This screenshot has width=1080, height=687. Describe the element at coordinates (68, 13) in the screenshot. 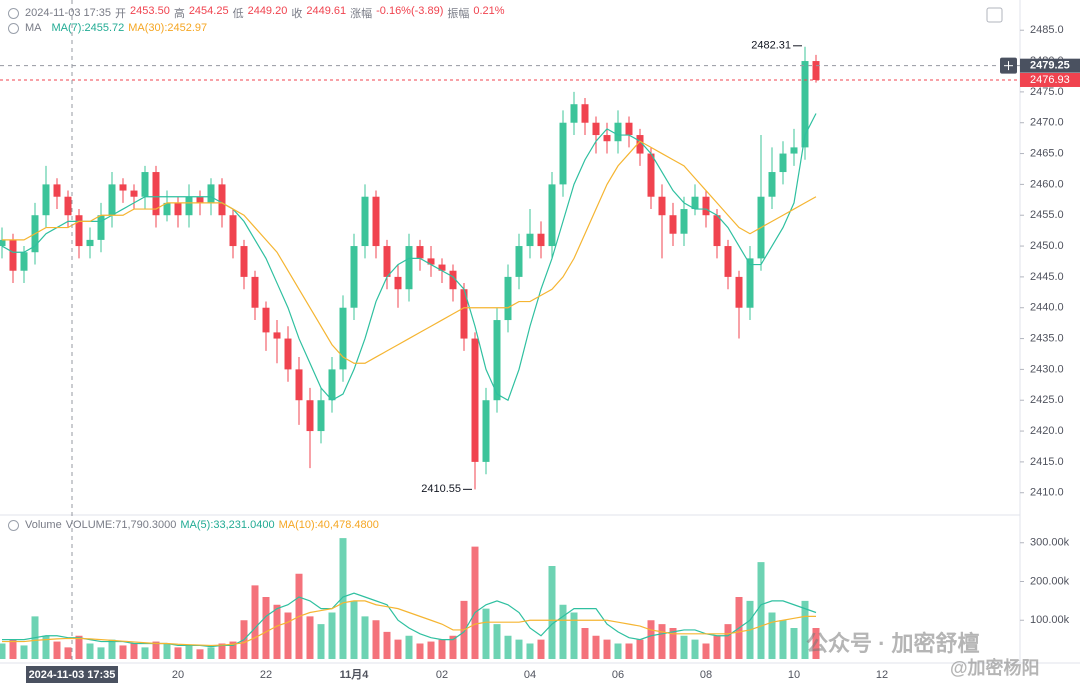

I see `header-time: 2024-11-03 17:35` at that location.